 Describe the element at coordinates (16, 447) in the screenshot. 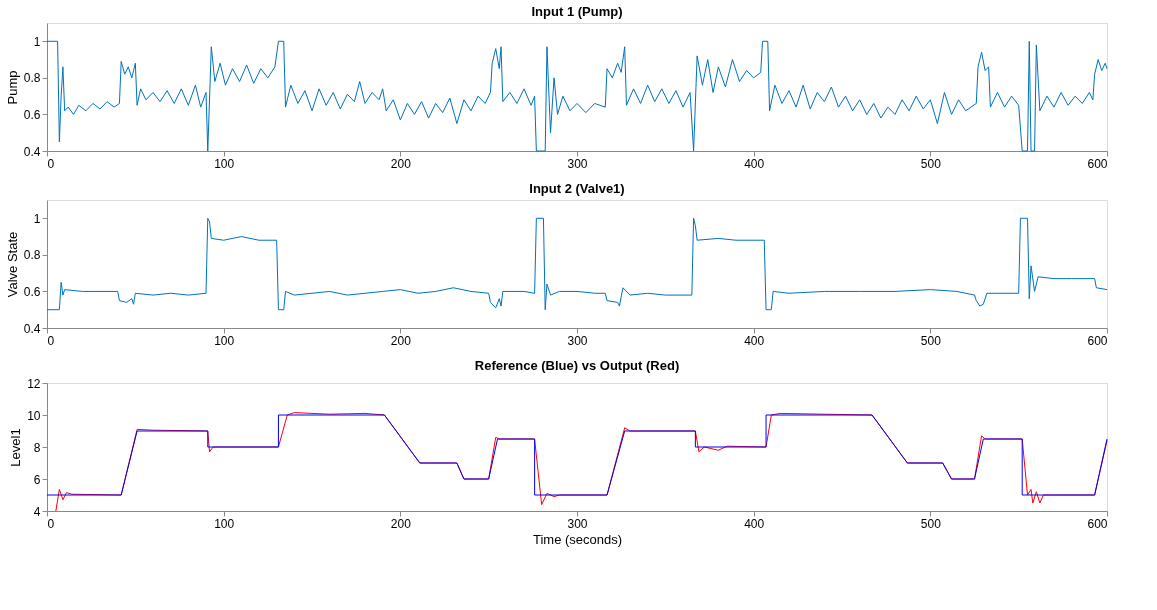

I see `y-axis-title: Level1` at that location.